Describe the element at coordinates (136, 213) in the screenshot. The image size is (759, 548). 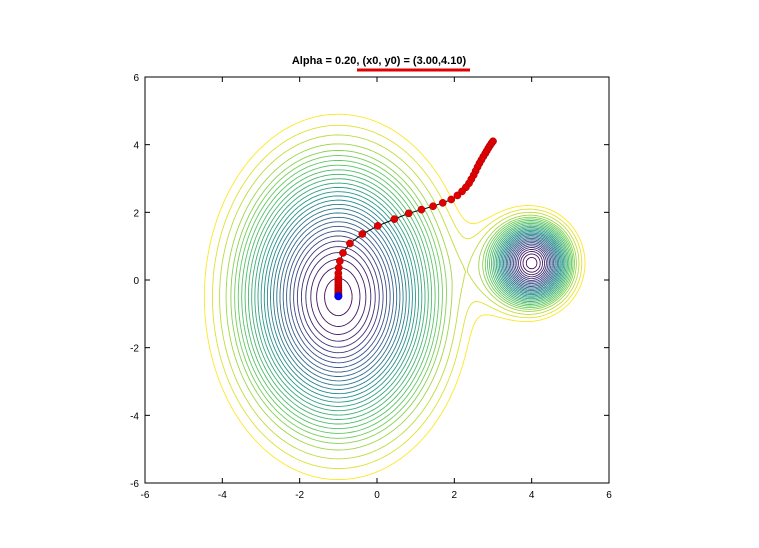
I see `y-tick-label: 2` at that location.